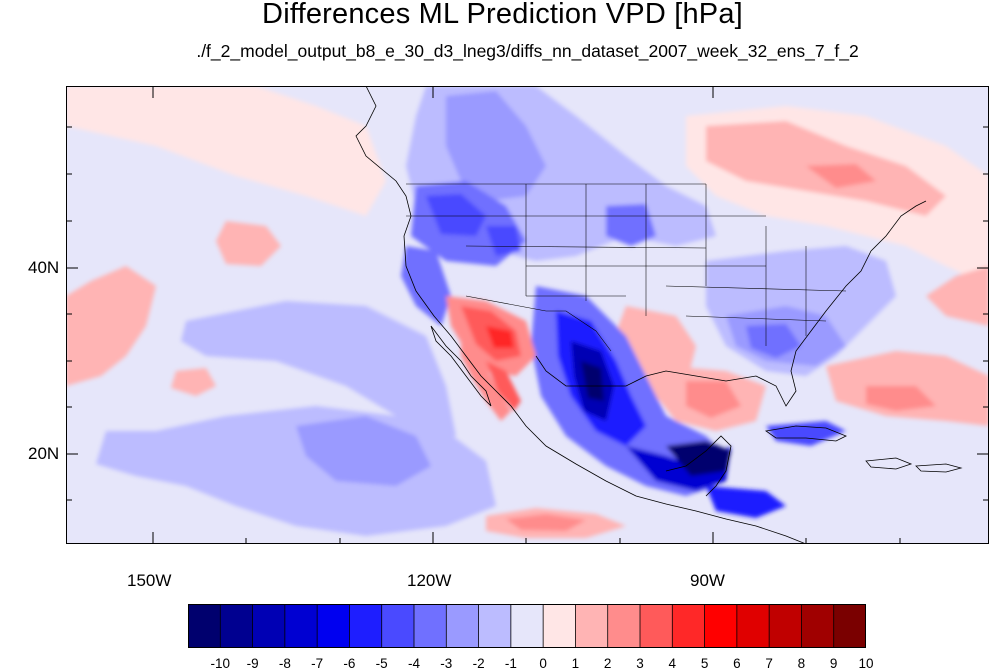 This screenshot has width=1005, height=672. What do you see at coordinates (349, 663) in the screenshot?
I see `colorbar-label: -6` at bounding box center [349, 663].